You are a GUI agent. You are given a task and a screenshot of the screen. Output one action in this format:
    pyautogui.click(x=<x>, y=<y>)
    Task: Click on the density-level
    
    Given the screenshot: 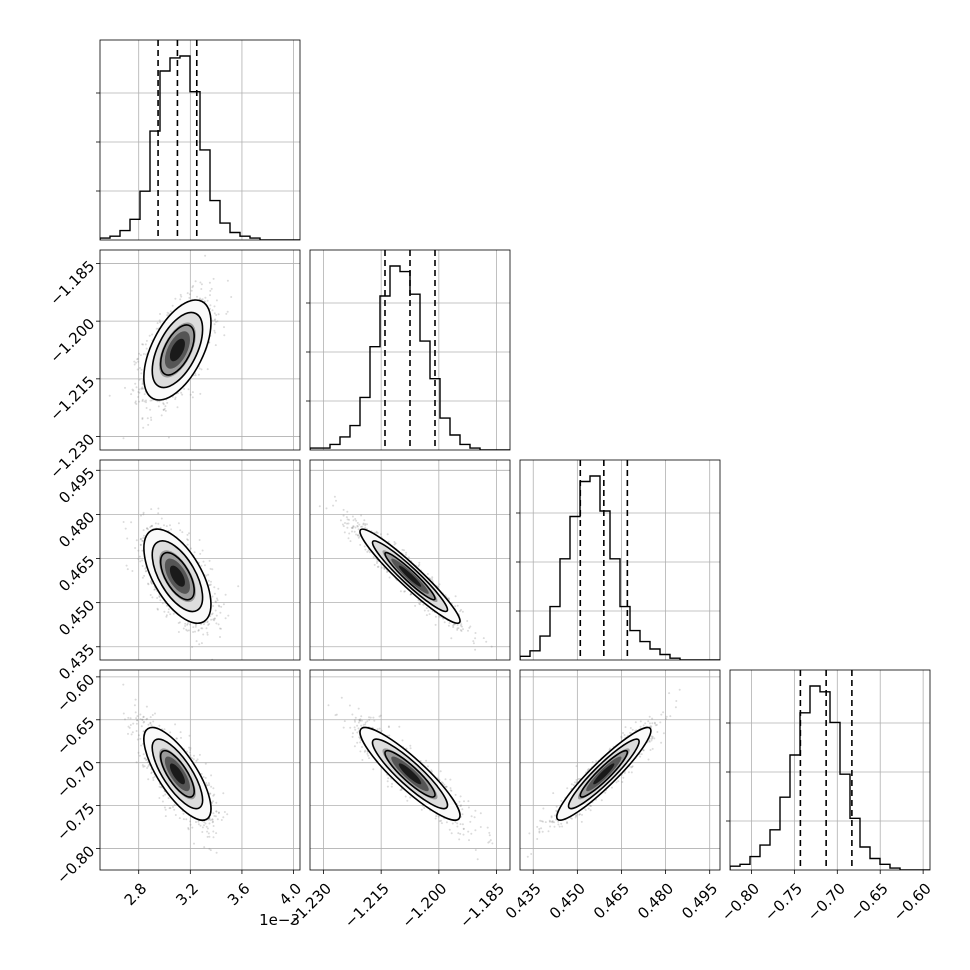 What is the action you would take?
    pyautogui.click(x=410, y=576)
    